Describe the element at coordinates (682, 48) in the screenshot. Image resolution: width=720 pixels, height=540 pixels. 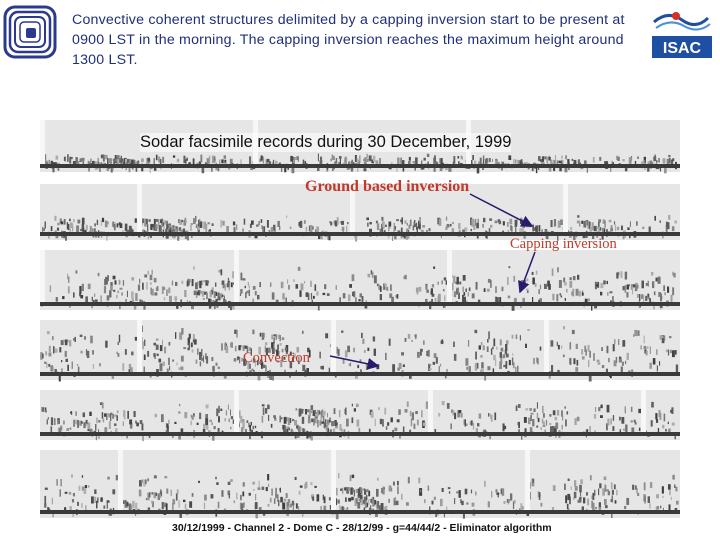
I see `isac-logo-text: ISAC` at that location.